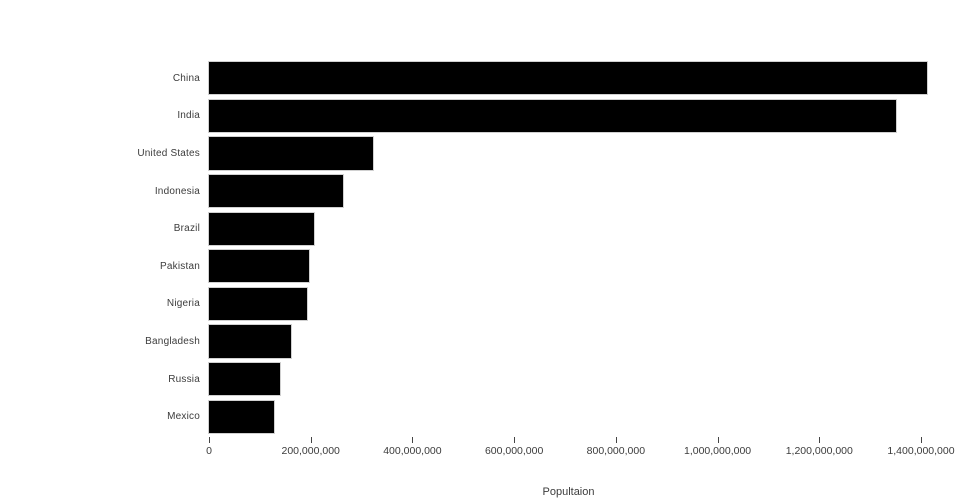 This screenshot has width=960, height=500. Describe the element at coordinates (209, 451) in the screenshot. I see `x-tick-label: 0` at that location.